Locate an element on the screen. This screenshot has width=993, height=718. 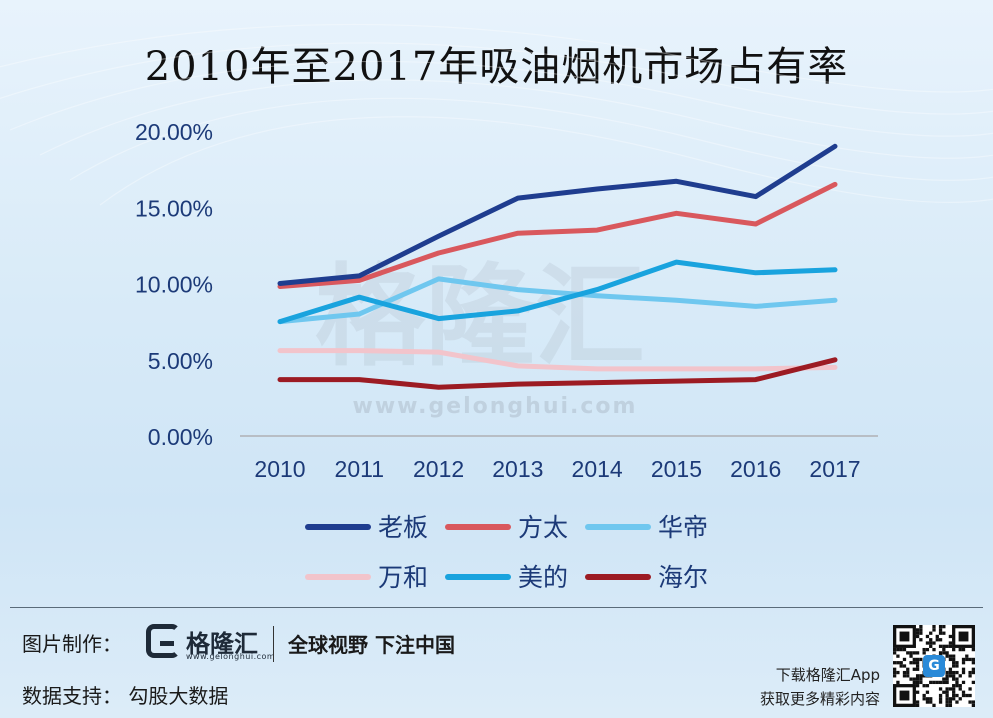
y-tick-label: 20.00% is located at coordinates (174, 132).